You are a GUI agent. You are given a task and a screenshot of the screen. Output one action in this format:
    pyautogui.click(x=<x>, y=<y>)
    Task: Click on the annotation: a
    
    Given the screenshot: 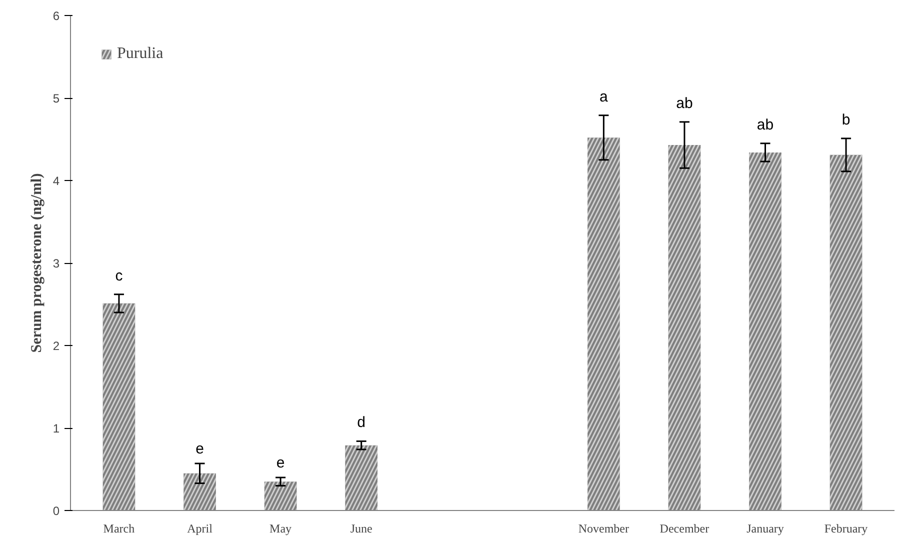 What is the action you would take?
    pyautogui.click(x=604, y=97)
    